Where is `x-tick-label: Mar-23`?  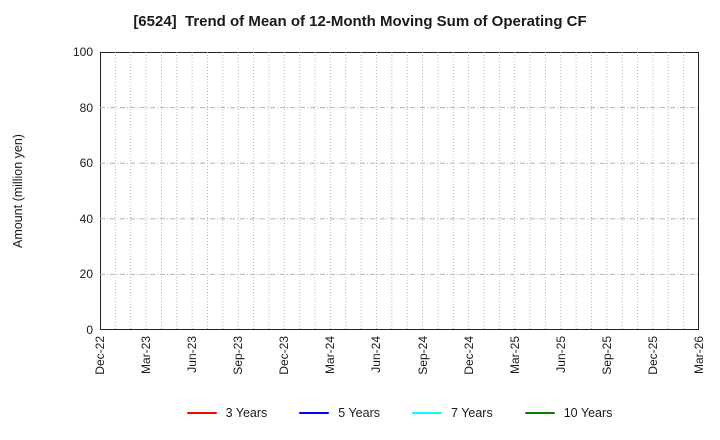 x-tick-label: Mar-23 is located at coordinates (146, 355).